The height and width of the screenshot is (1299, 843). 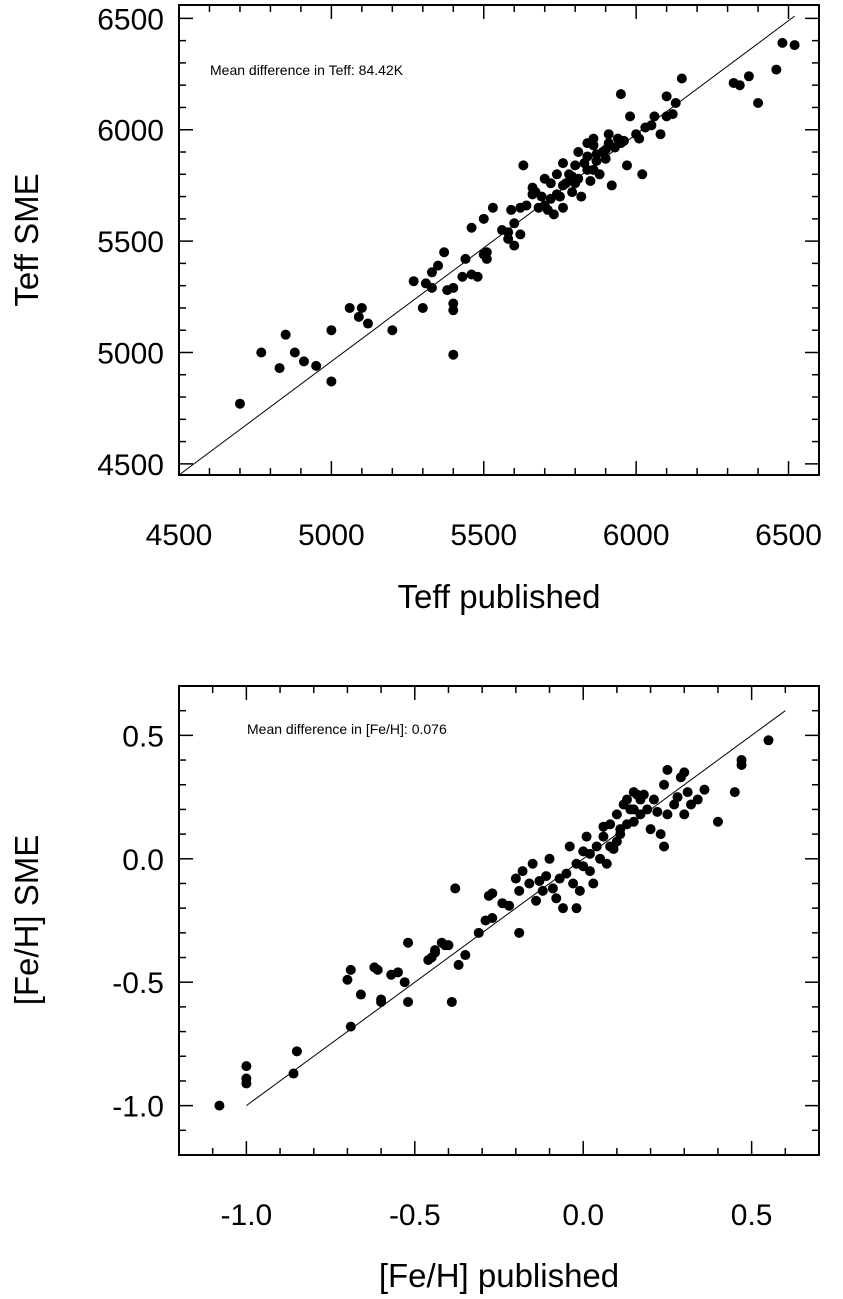 I want to click on x-tick-label: 4500, so click(x=179, y=535).